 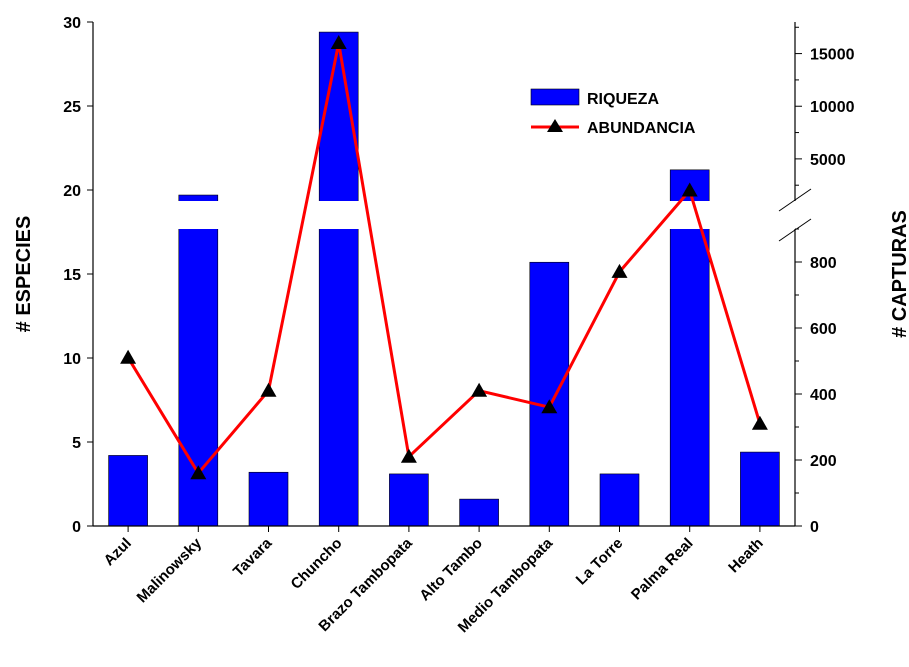 What do you see at coordinates (128, 356) in the screenshot?
I see `abundance-point-azul` at bounding box center [128, 356].